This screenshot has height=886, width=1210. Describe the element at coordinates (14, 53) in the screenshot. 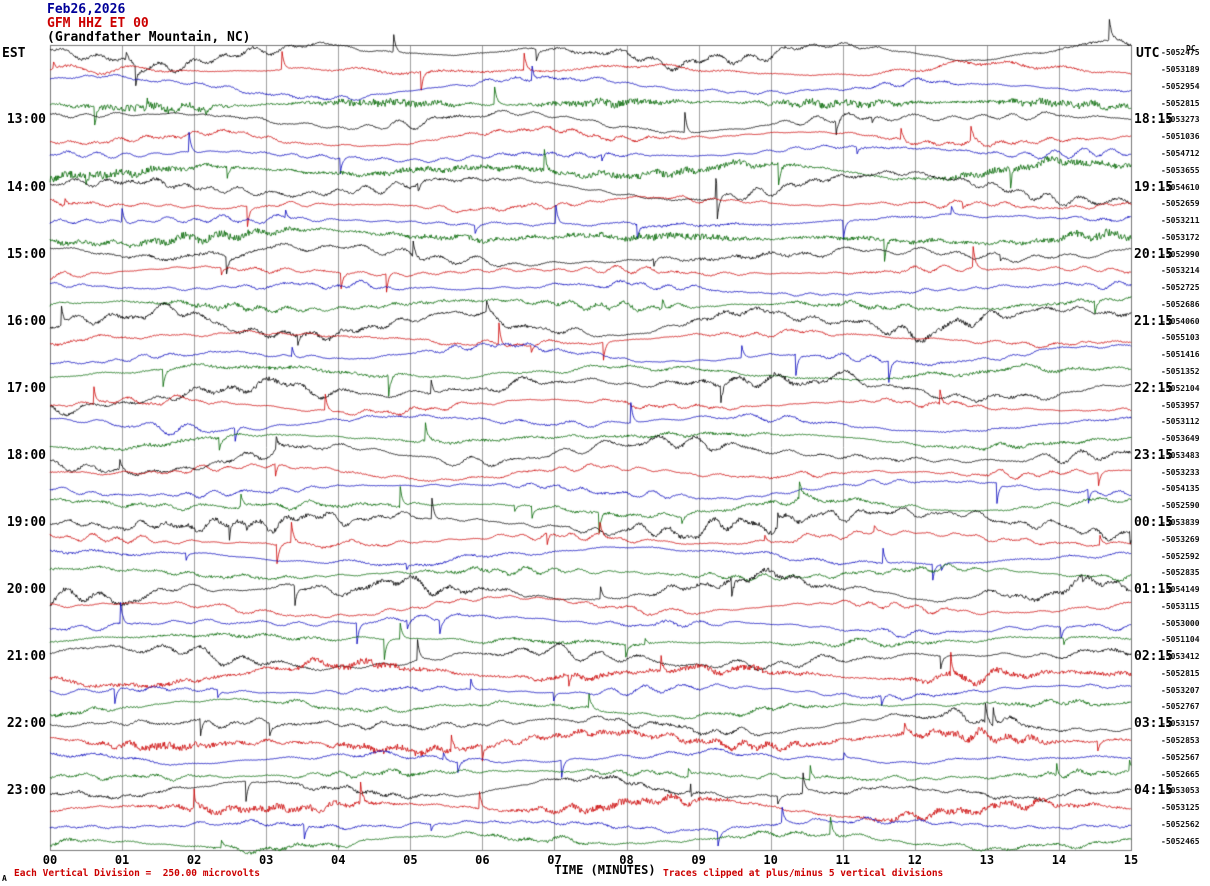

I see `left-timezone-label: EST` at that location.